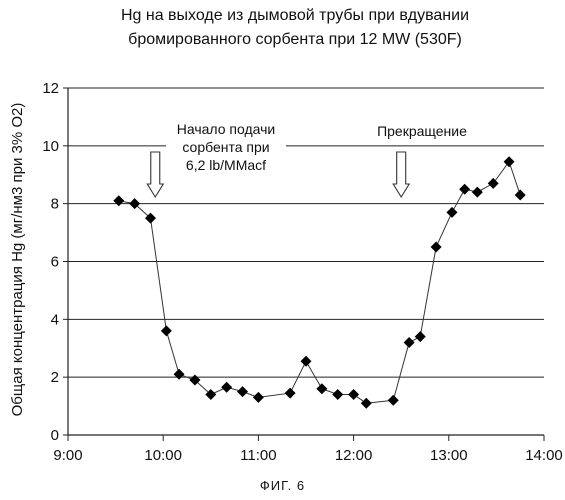 The width and height of the screenshot is (565, 500). What do you see at coordinates (449, 455) in the screenshot?
I see `x-tick-label: 13:00` at bounding box center [449, 455].